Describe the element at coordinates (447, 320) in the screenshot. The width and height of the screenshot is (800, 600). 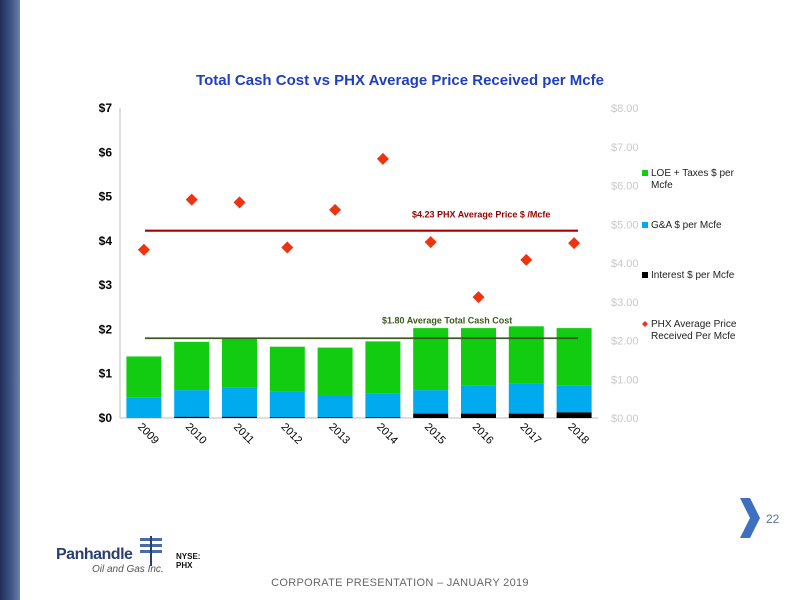
I see `avg-cost-label: $1.80 Average Total Cash Cost` at that location.